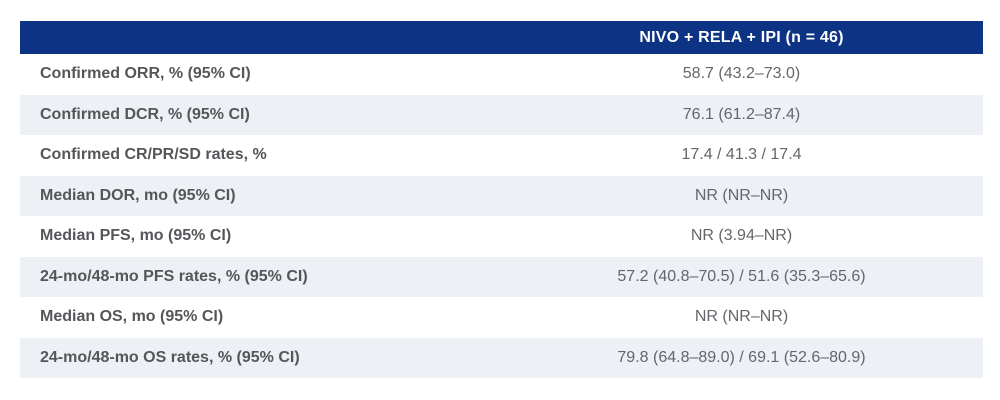  What do you see at coordinates (132, 317) in the screenshot?
I see `row-label: Median OS, mo (95% CI)` at bounding box center [132, 317].